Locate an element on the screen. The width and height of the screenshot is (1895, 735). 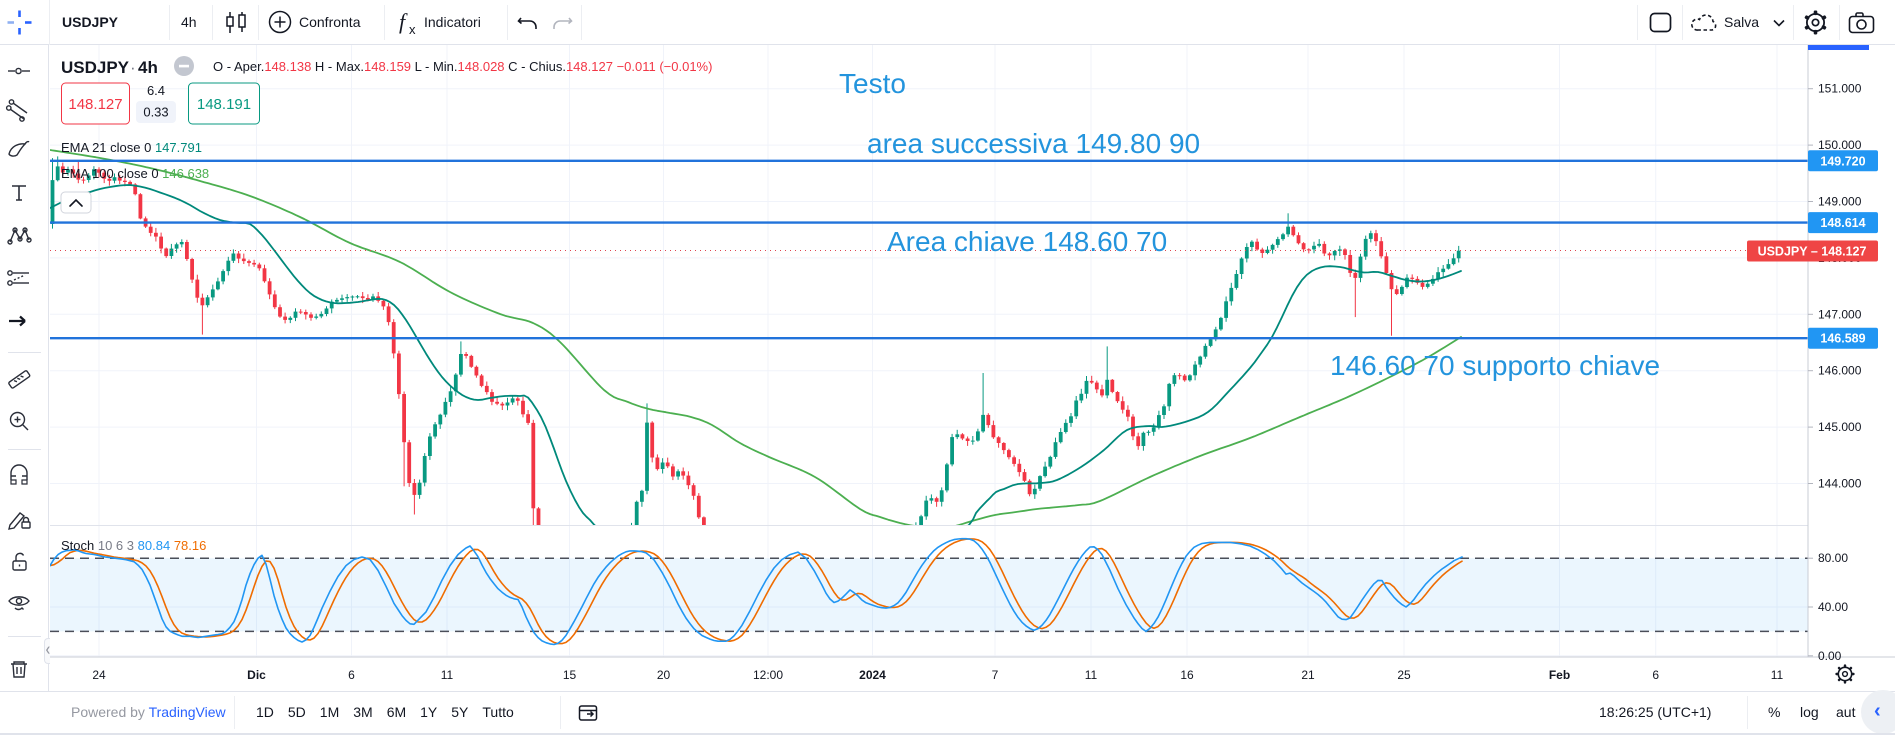
svg-text: 20 is located at coordinates (664, 675).